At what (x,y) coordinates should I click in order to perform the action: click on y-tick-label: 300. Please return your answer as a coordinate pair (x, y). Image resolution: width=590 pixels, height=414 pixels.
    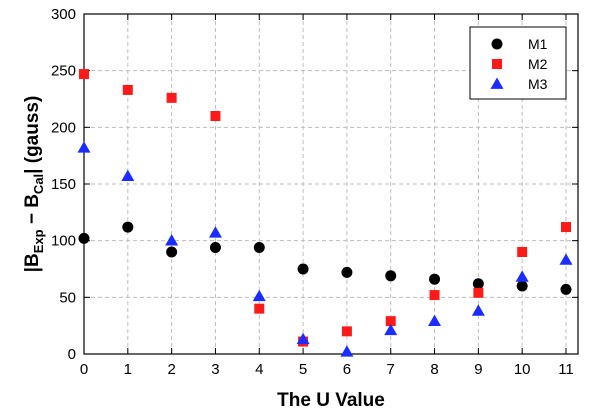
    Looking at the image, I should click on (63, 14).